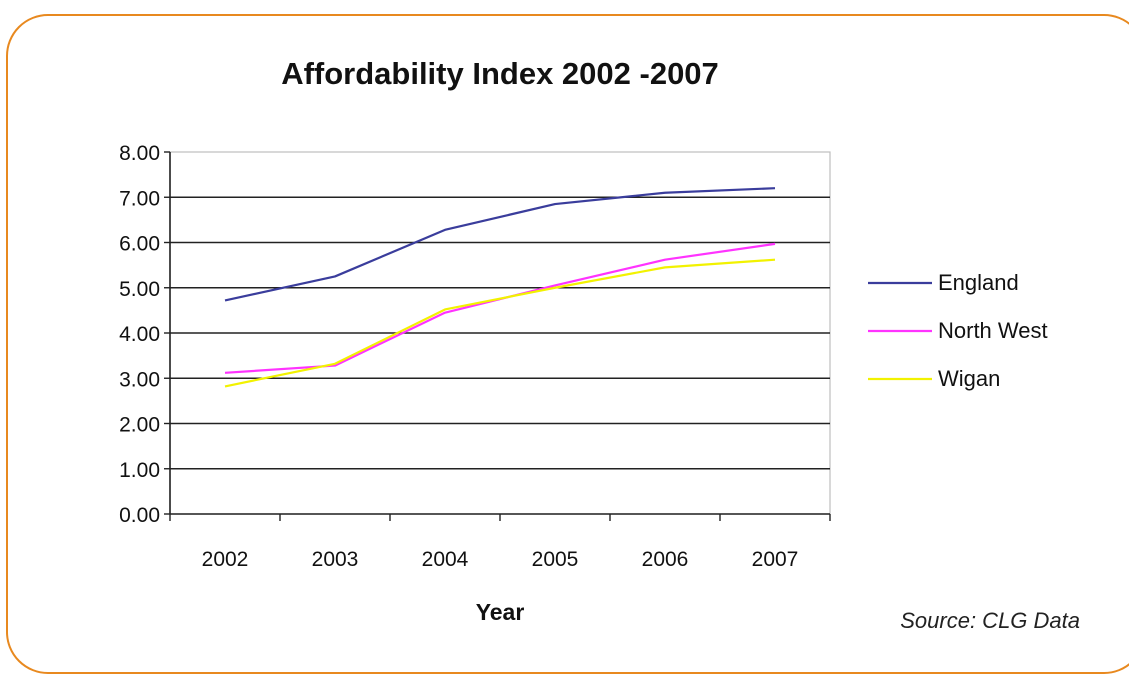 This screenshot has height=674, width=1129. Describe the element at coordinates (993, 330) in the screenshot. I see `legend-label: North West` at that location.